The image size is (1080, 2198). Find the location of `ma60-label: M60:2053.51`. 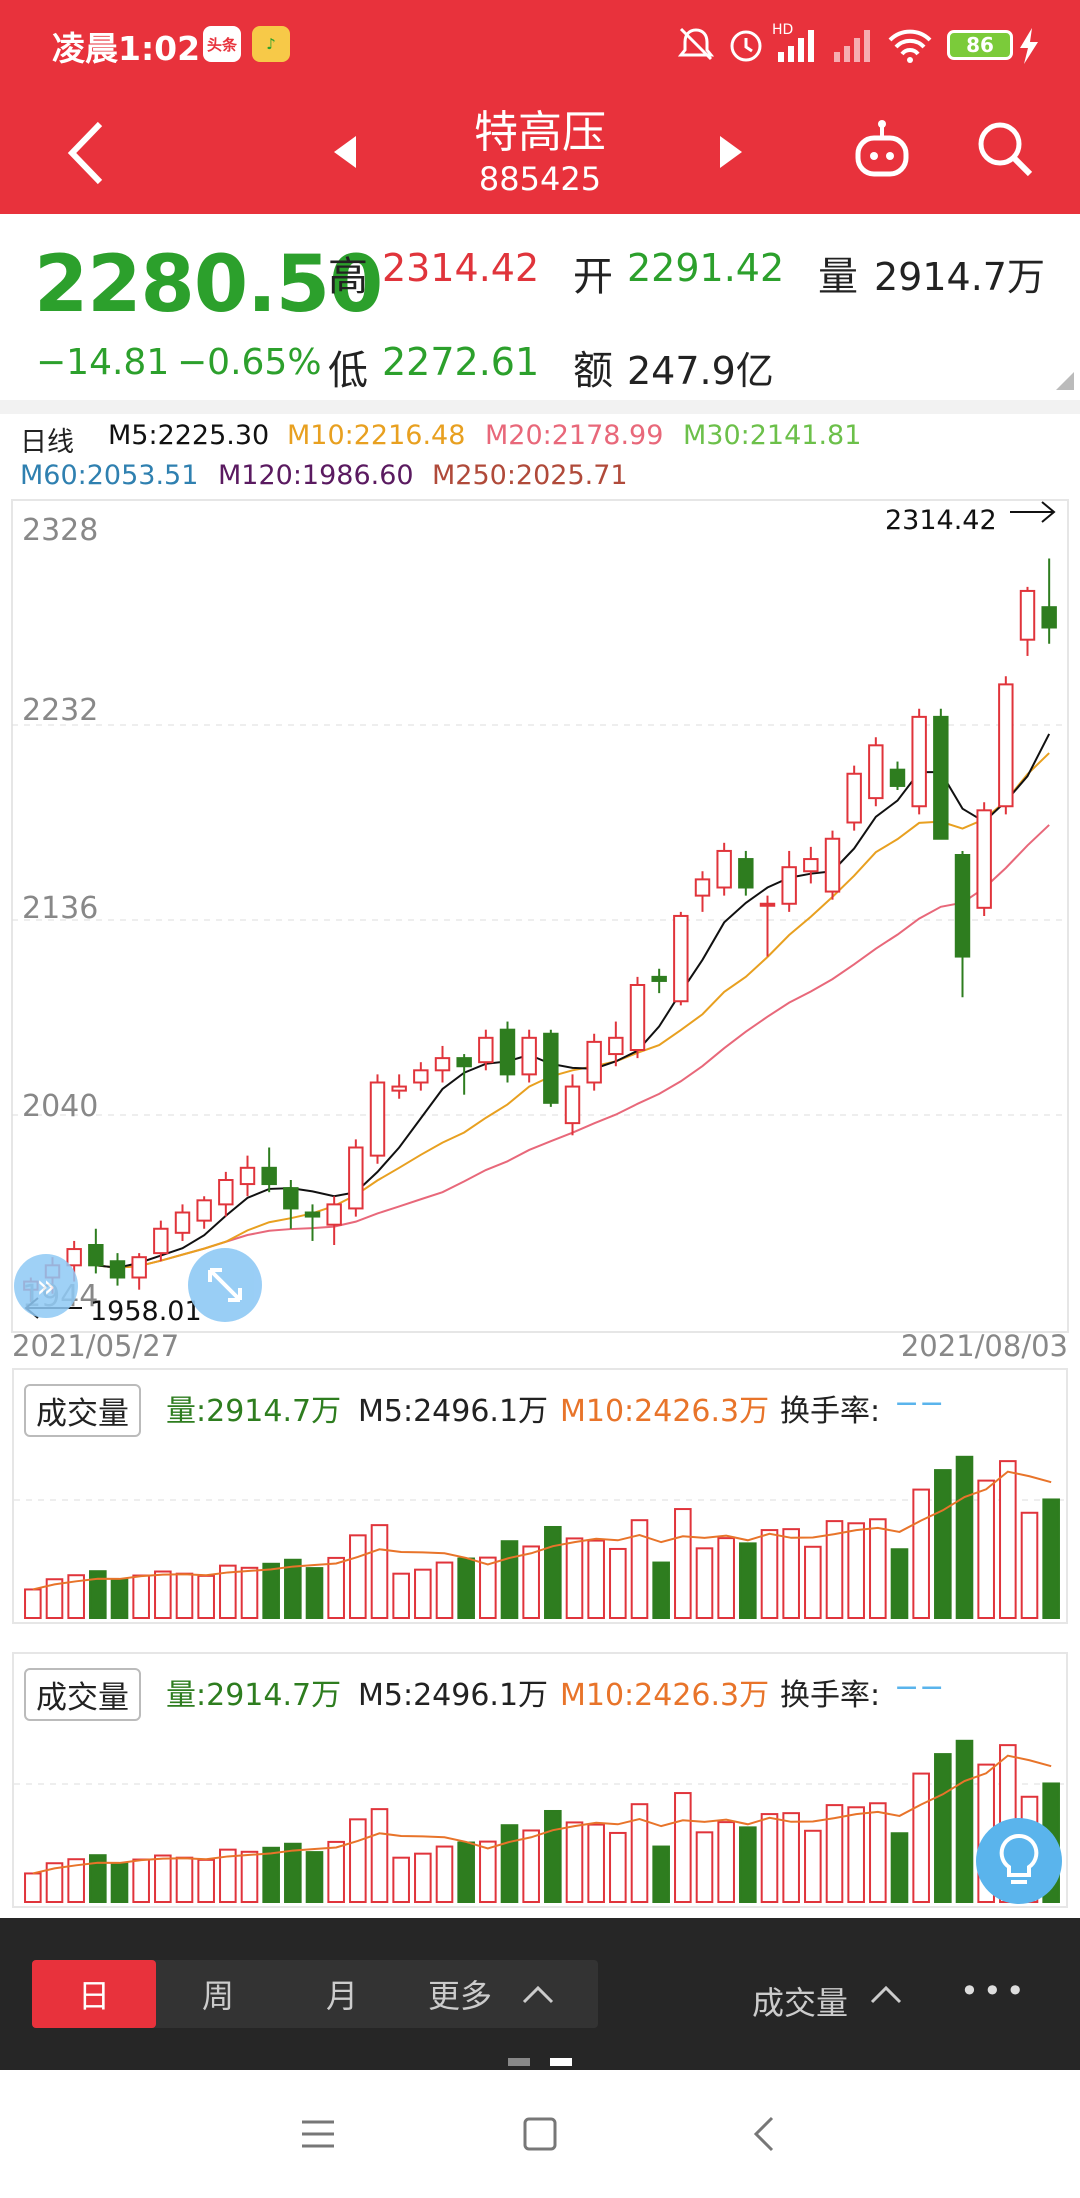

ma60-label: M60:2053.51 is located at coordinates (109, 475).